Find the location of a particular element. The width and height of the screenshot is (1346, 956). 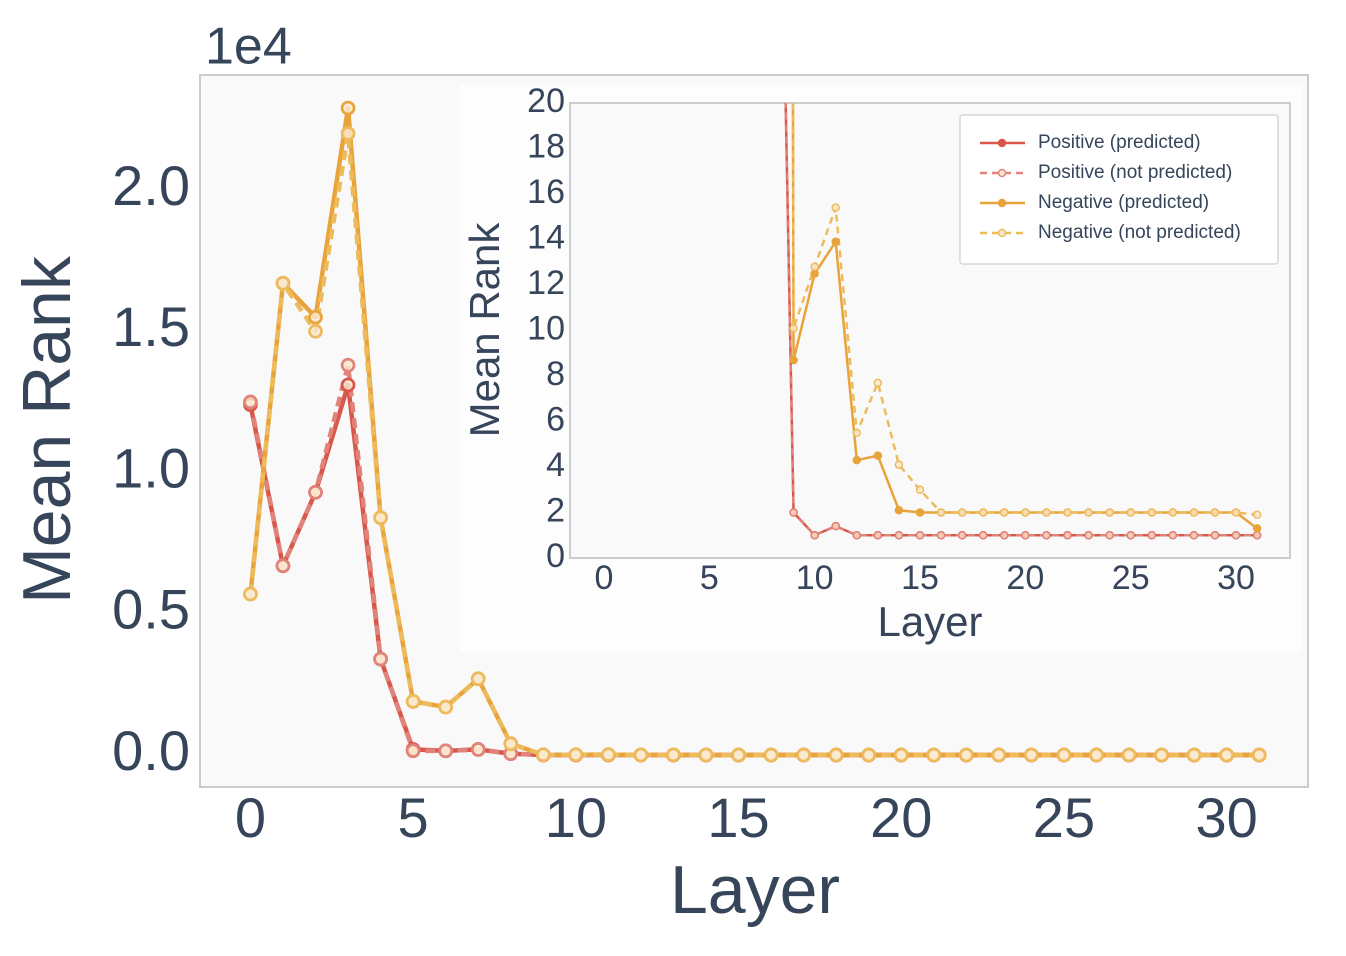

y-tick-label: 0 is located at coordinates (555, 556).